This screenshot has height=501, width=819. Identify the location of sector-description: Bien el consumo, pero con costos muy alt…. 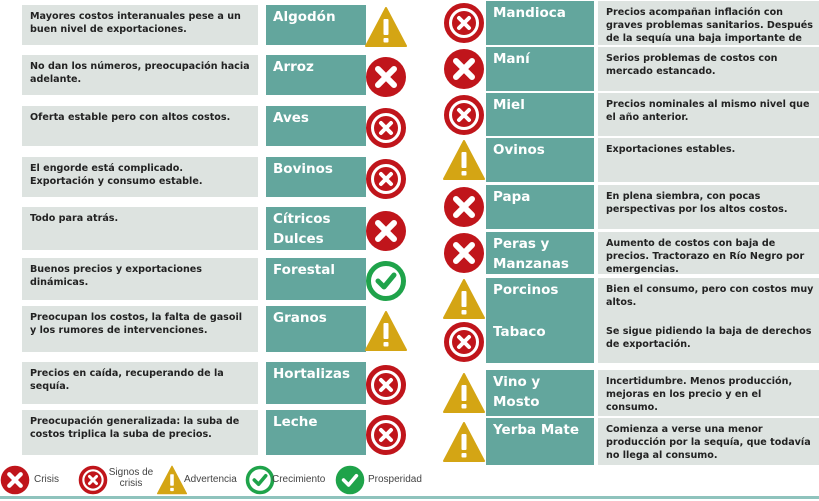
(708, 299).